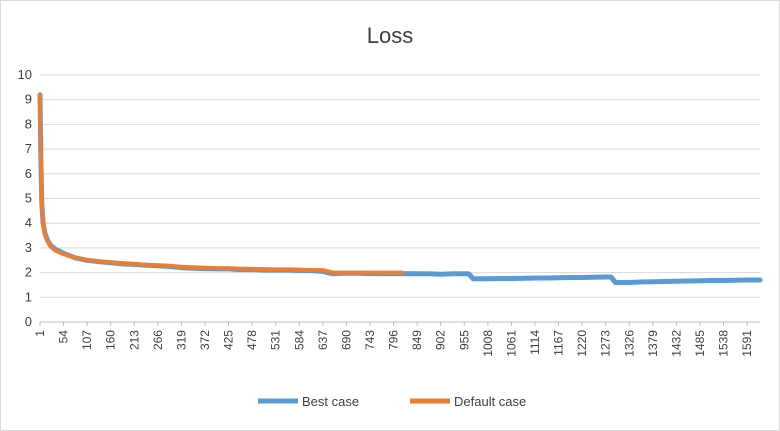 The image size is (780, 431). I want to click on x-tick-label: 743, so click(370, 340).